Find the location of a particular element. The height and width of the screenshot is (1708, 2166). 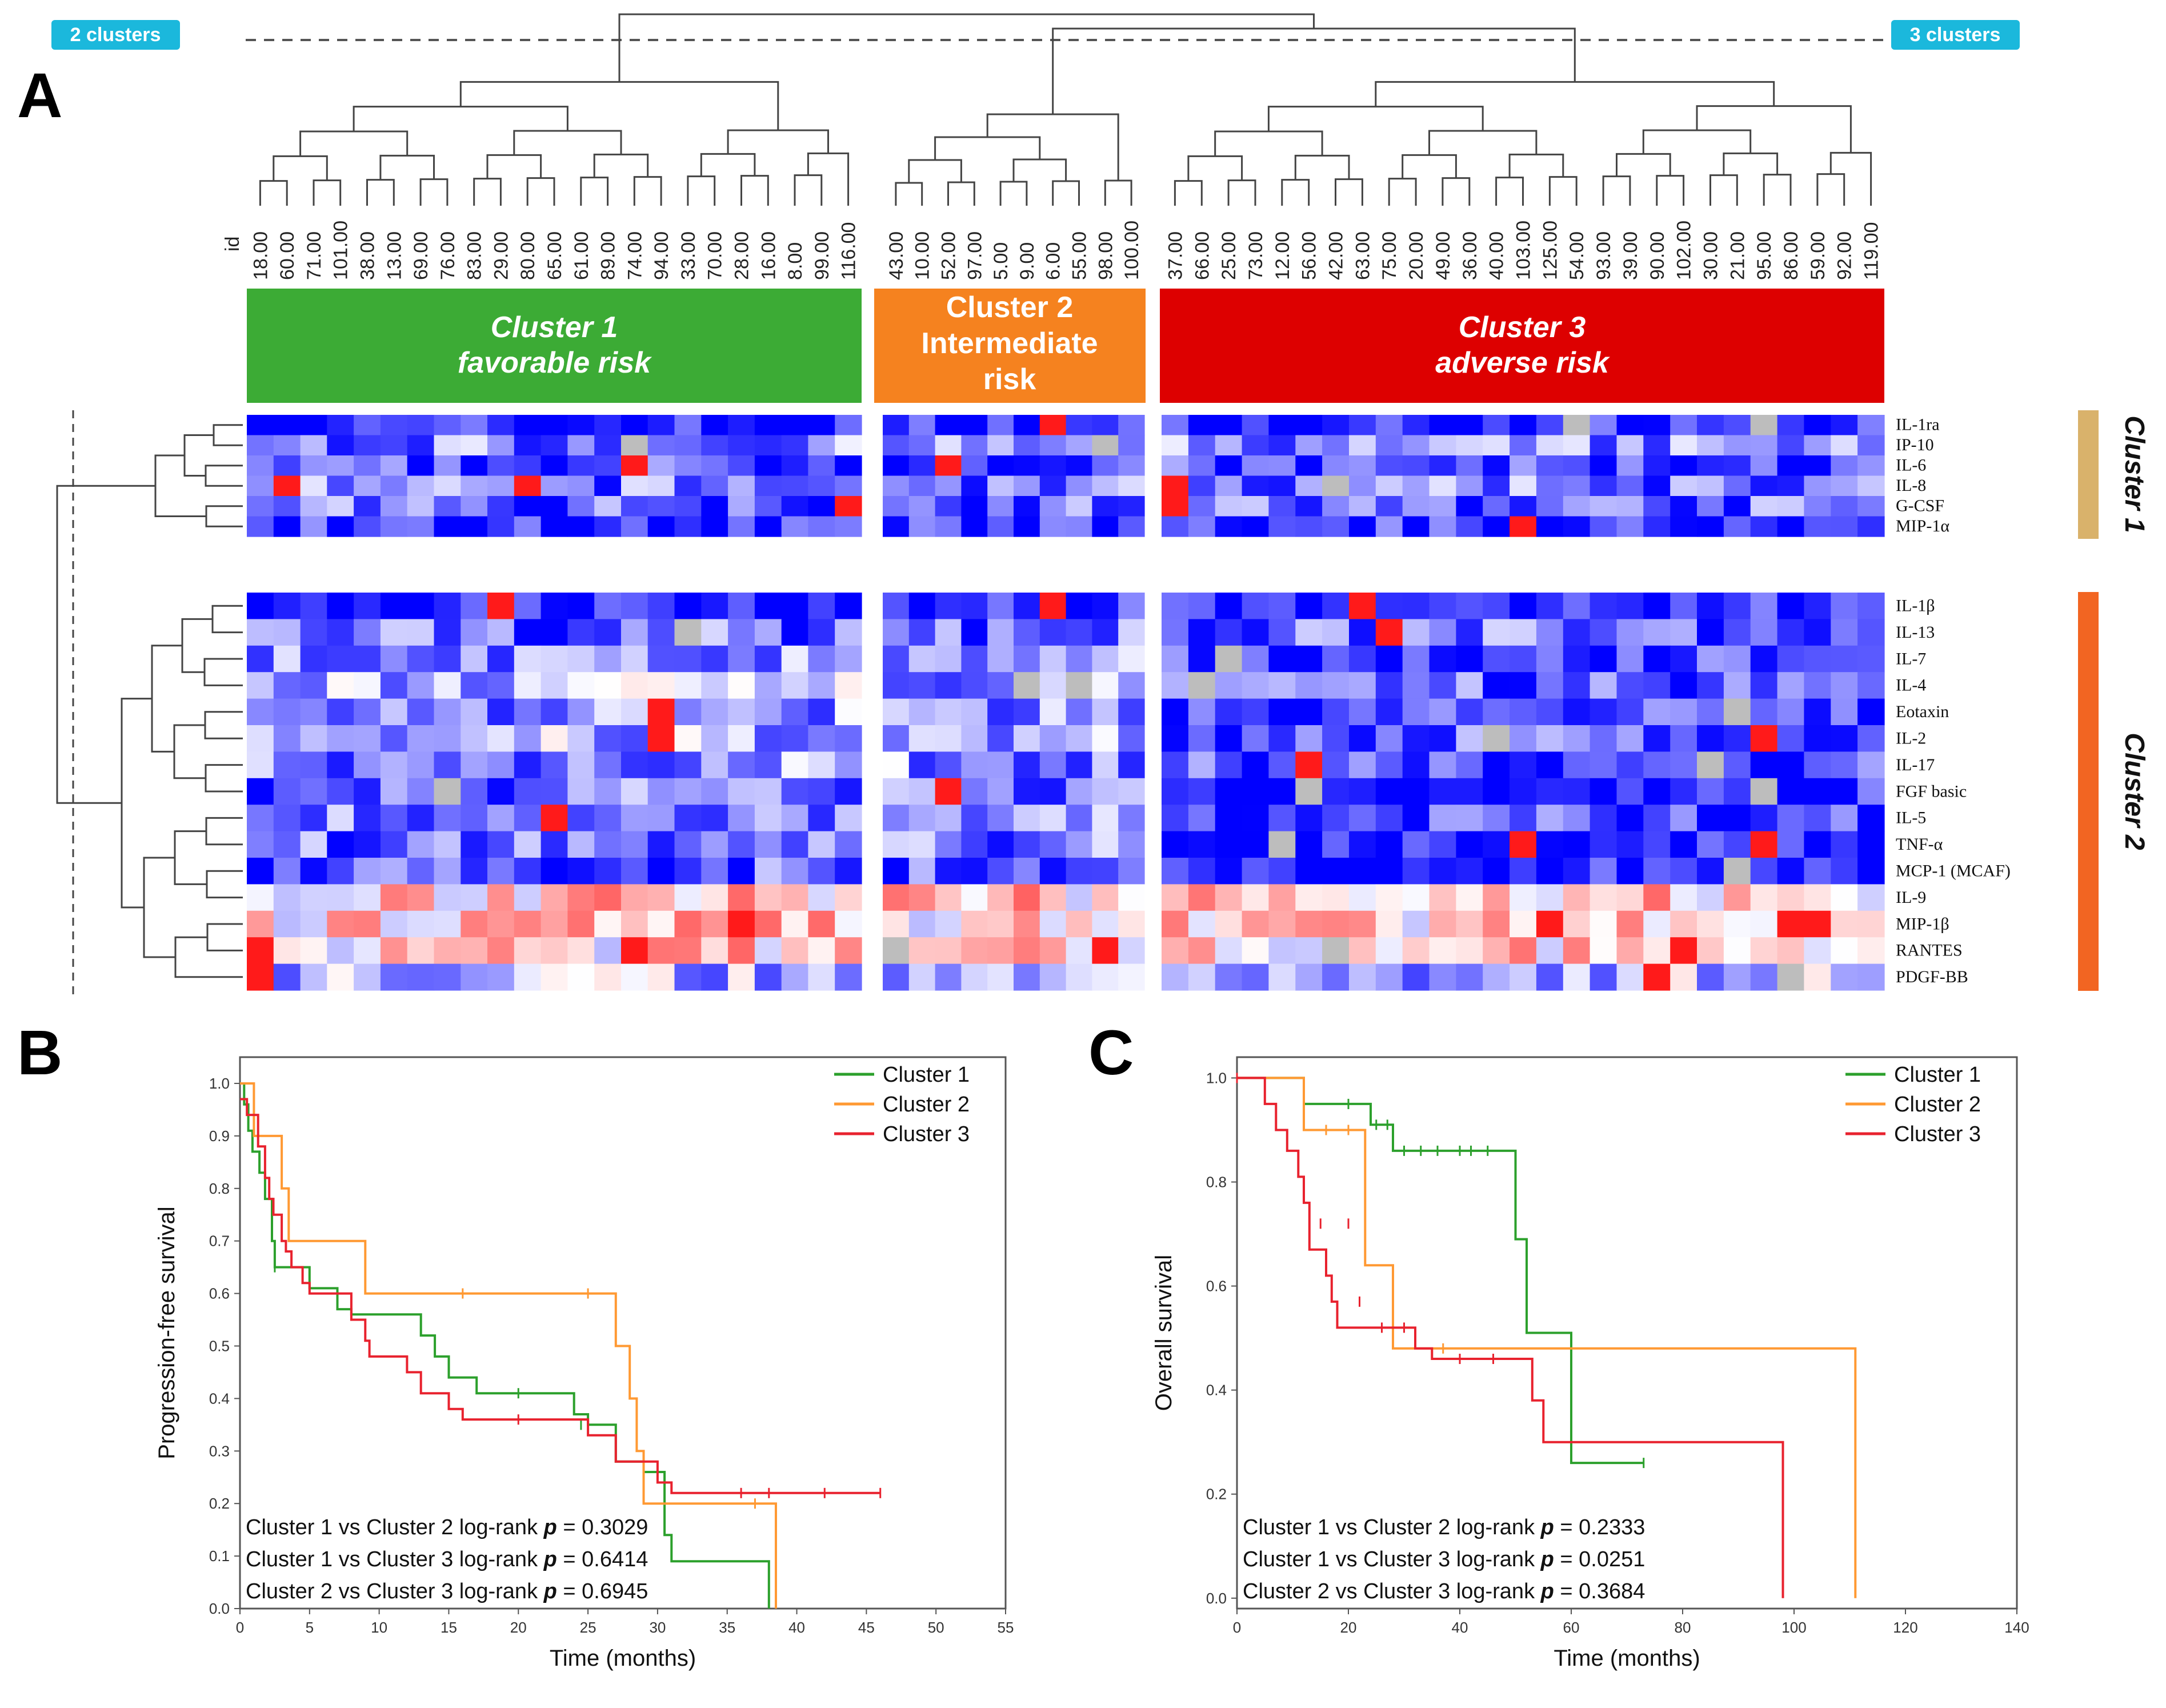

legend-label: Cluster 3 is located at coordinates (1937, 1134).